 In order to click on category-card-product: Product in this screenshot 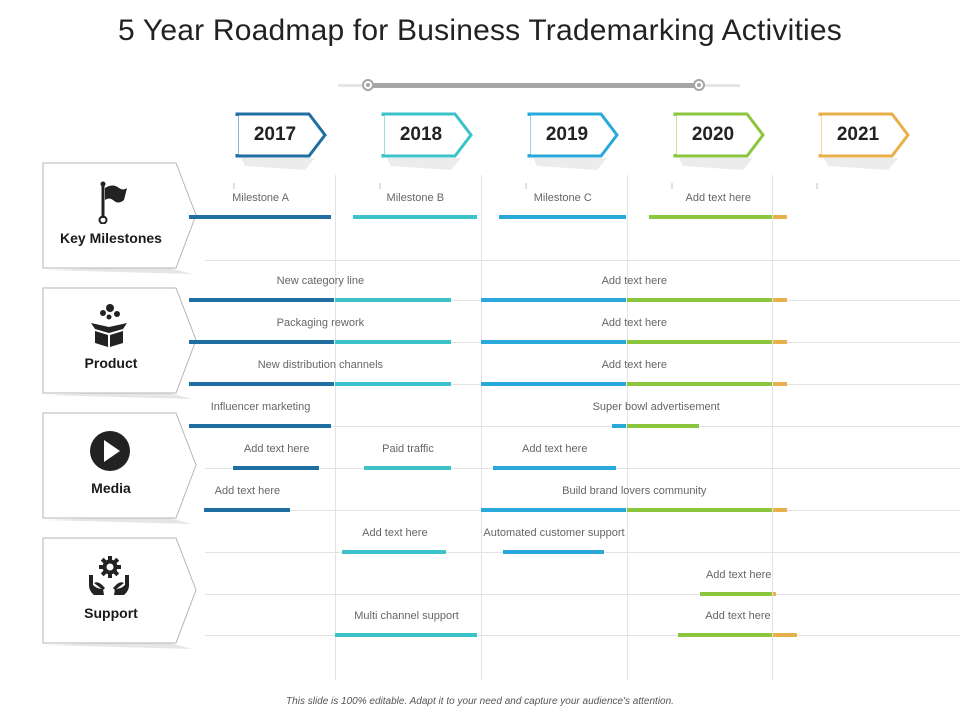, I will do `click(127, 343)`.